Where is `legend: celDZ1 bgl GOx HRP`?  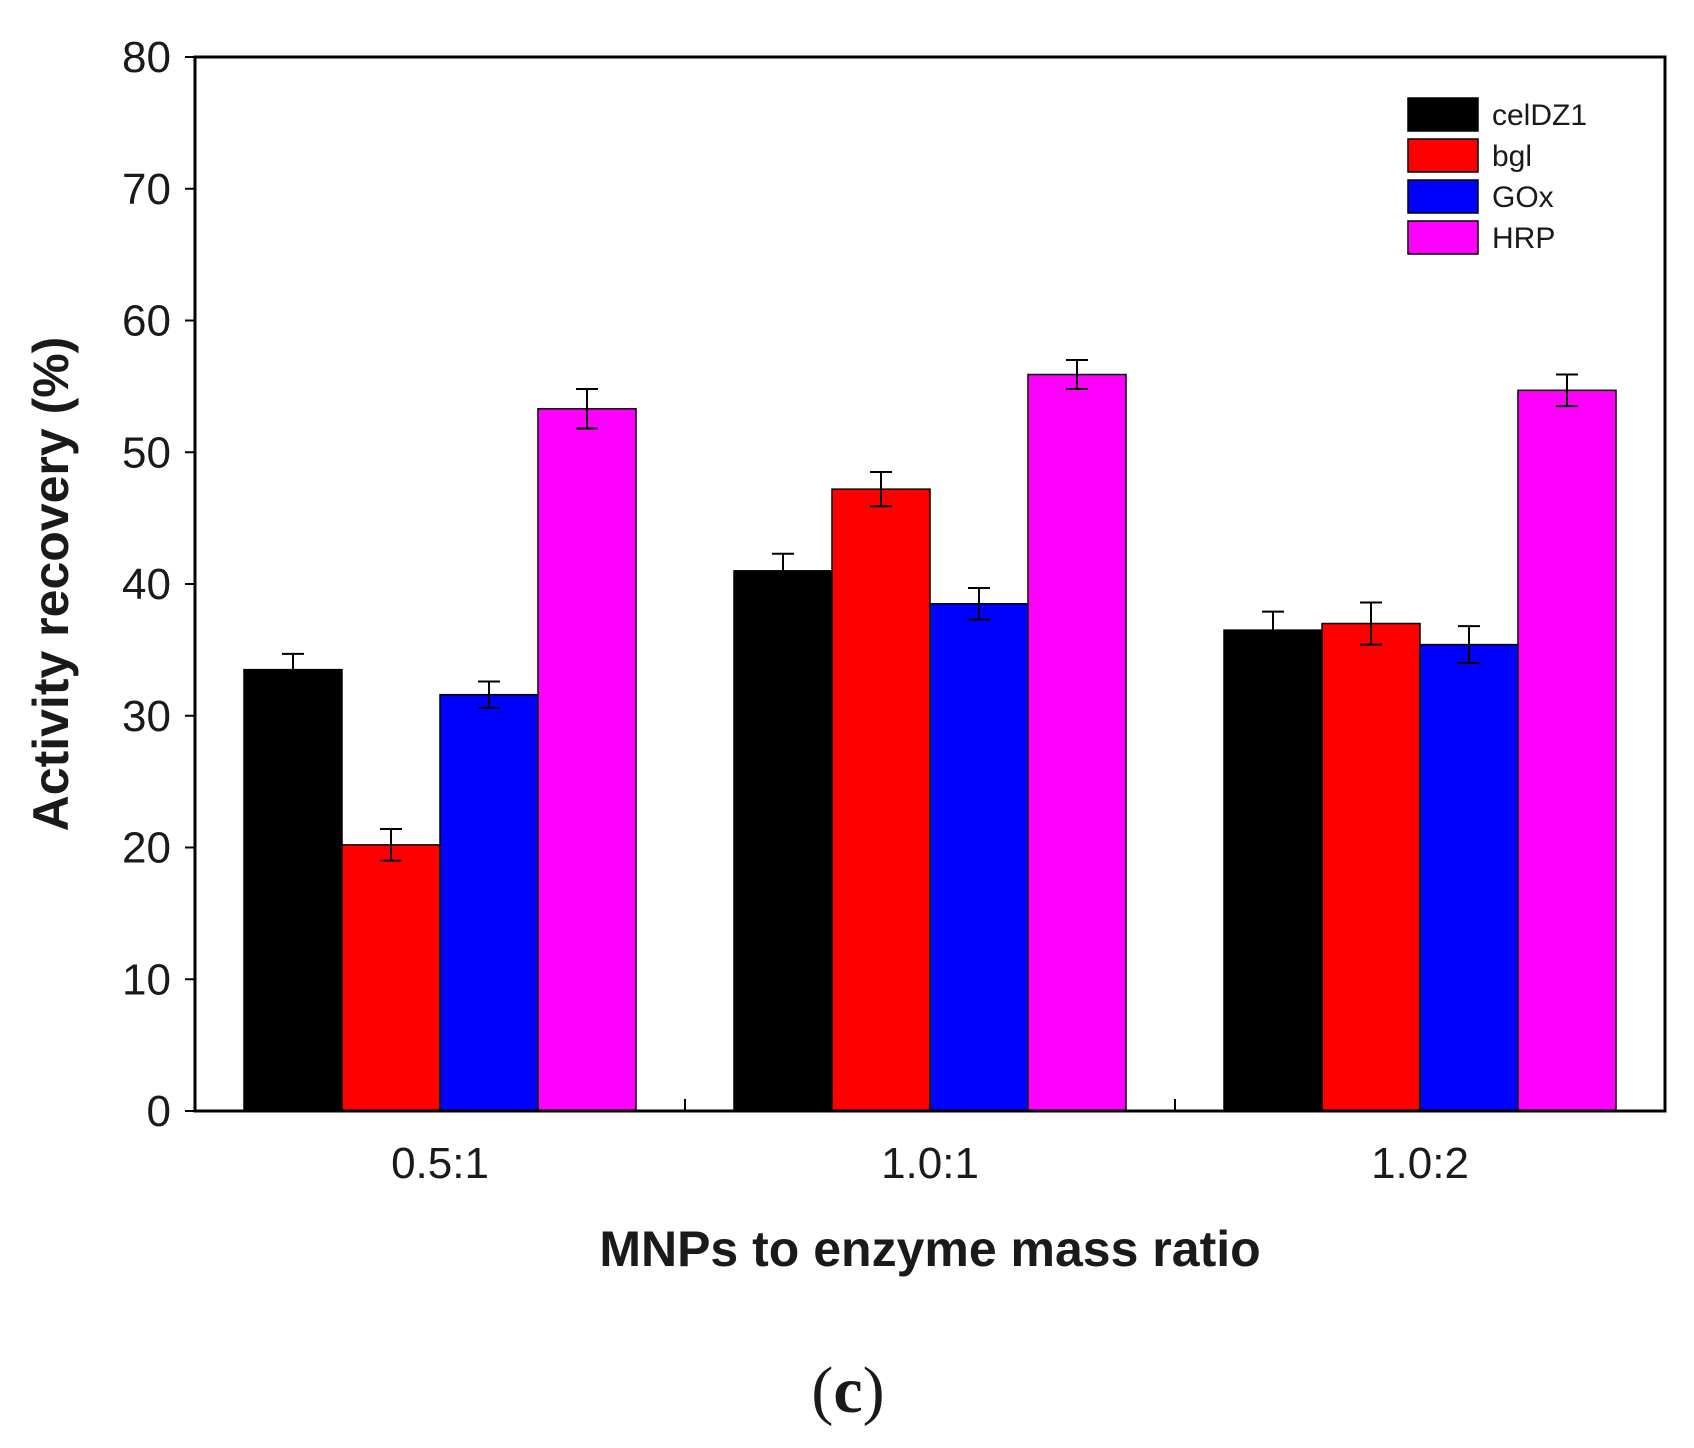 legend: celDZ1 bgl GOx HRP is located at coordinates (1497, 176).